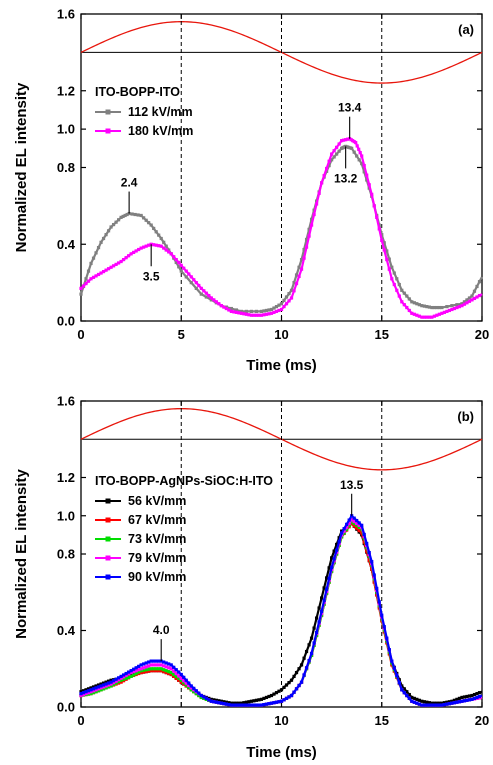 The height and width of the screenshot is (765, 493). What do you see at coordinates (482, 720) in the screenshot?
I see `x-tick-label: 20` at bounding box center [482, 720].